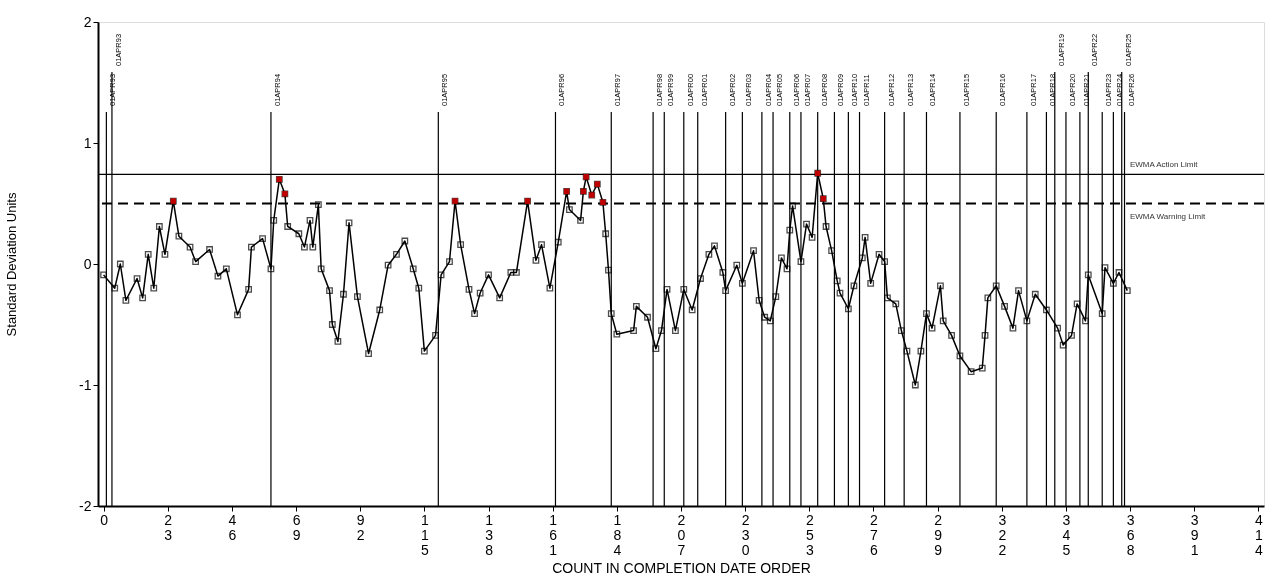 The image size is (1276, 580). What do you see at coordinates (424, 534) in the screenshot?
I see `x-tick-label: 1 1 5` at bounding box center [424, 534].